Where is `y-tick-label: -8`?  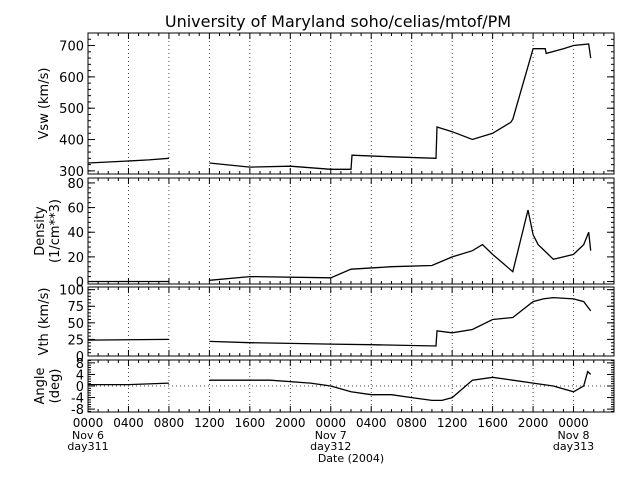 y-tick-label: -8 is located at coordinates (77, 410).